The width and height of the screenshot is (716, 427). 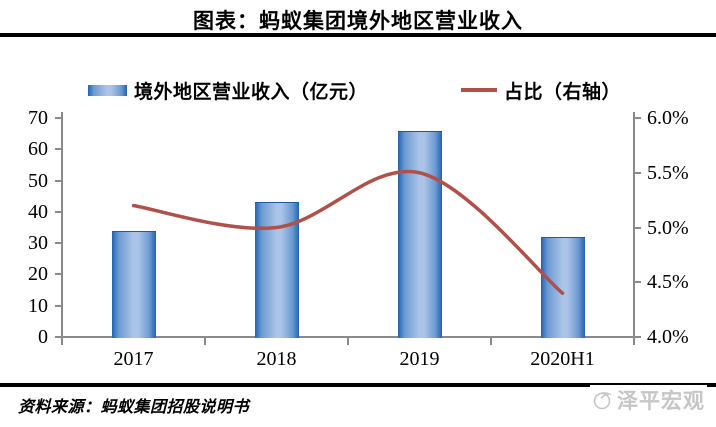 What do you see at coordinates (38, 274) in the screenshot?
I see `left-axis-tick-label: 20` at bounding box center [38, 274].